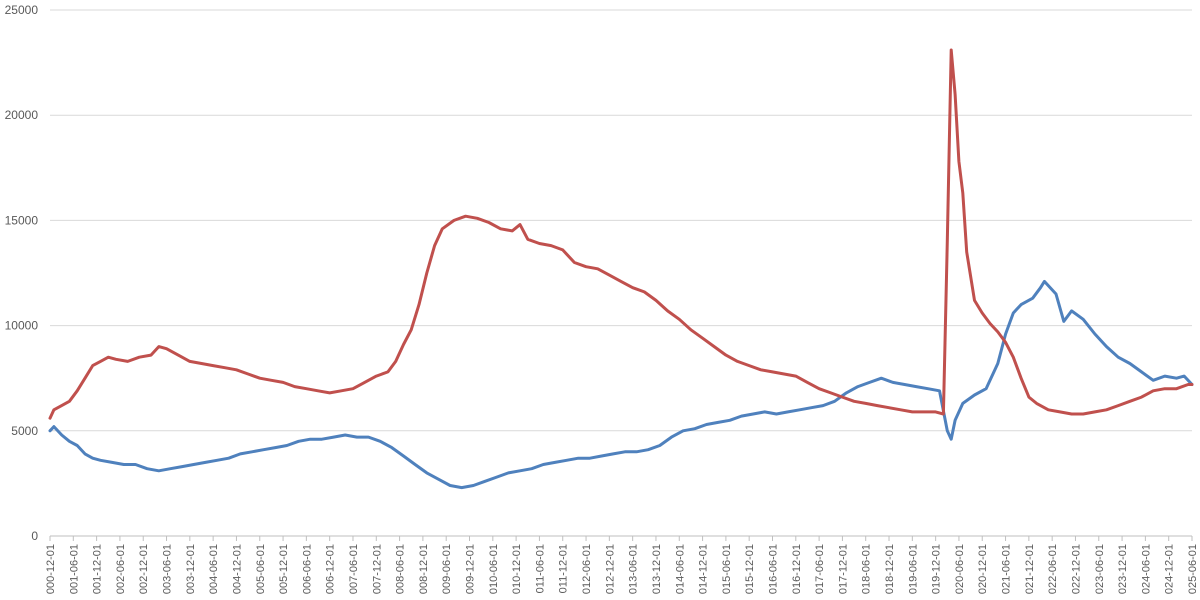 This screenshot has width=1200, height=600. I want to click on x-tick-label: 023-06-01, so click(1100, 569).